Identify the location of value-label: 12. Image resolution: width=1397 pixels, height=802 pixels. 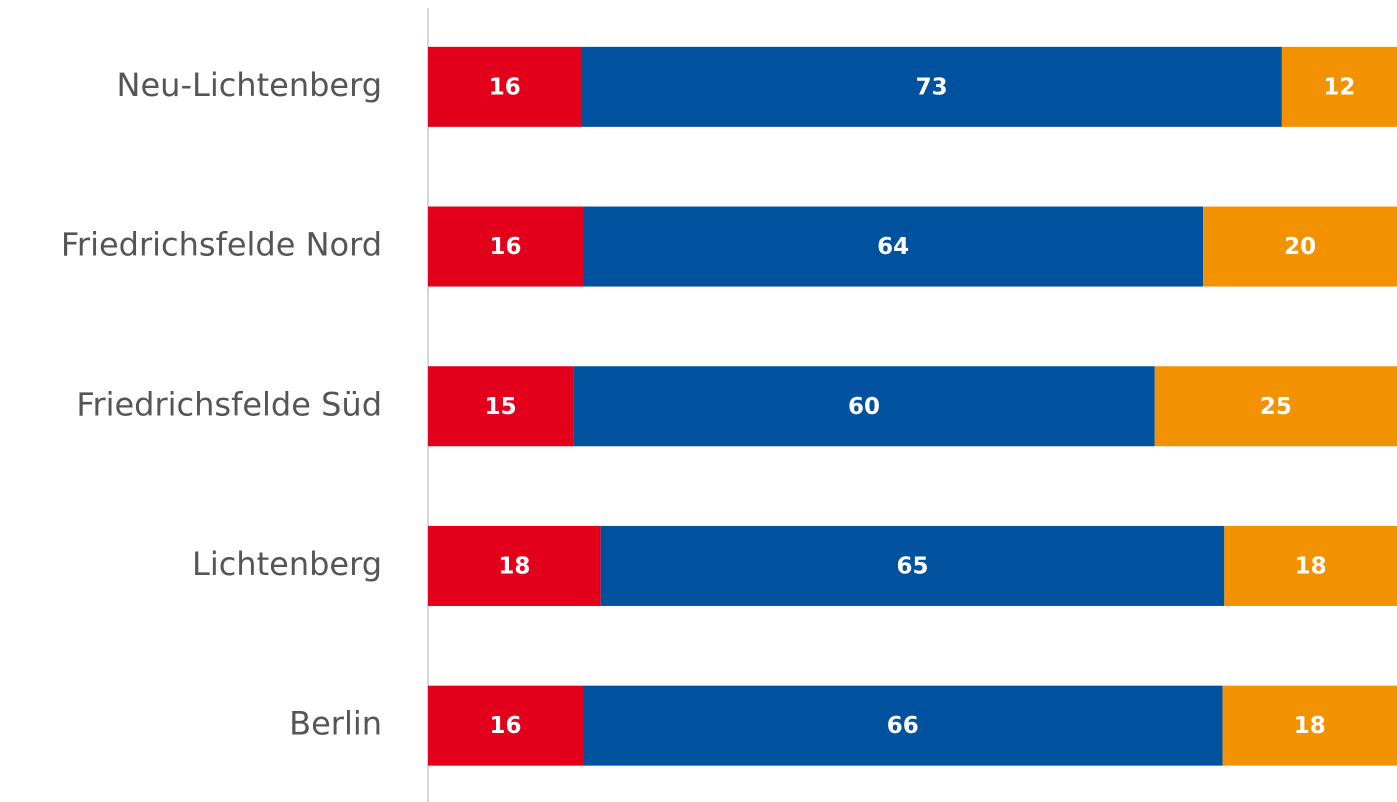
(1339, 87).